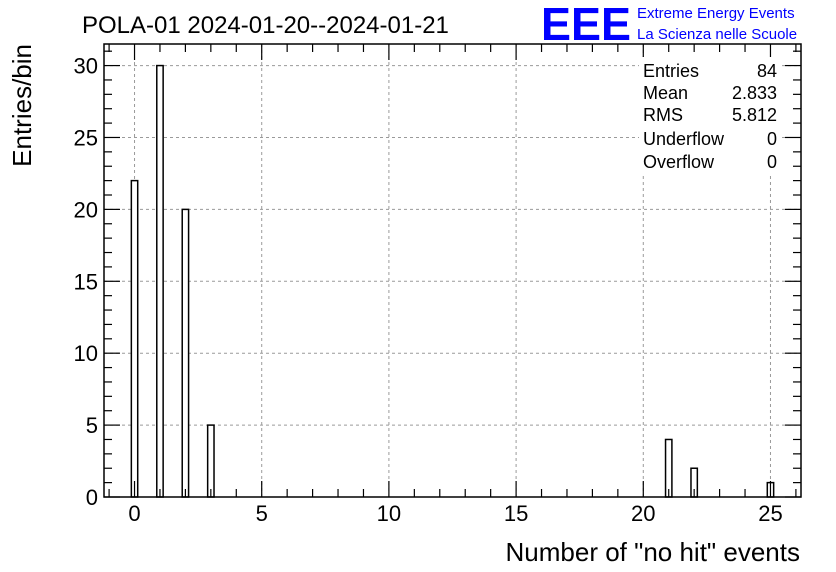  Describe the element at coordinates (671, 71) in the screenshot. I see `stat-label: Entries` at that location.